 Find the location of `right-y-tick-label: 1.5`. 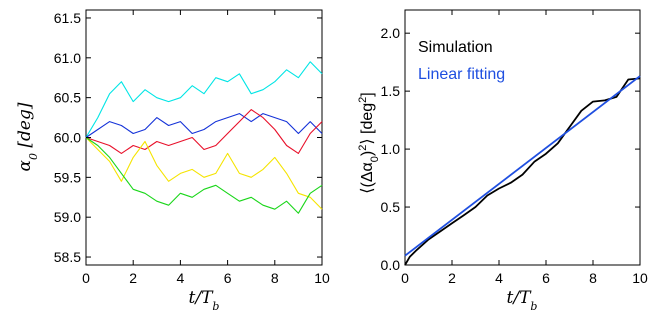

right-y-tick-label: 1.5 is located at coordinates (391, 91).